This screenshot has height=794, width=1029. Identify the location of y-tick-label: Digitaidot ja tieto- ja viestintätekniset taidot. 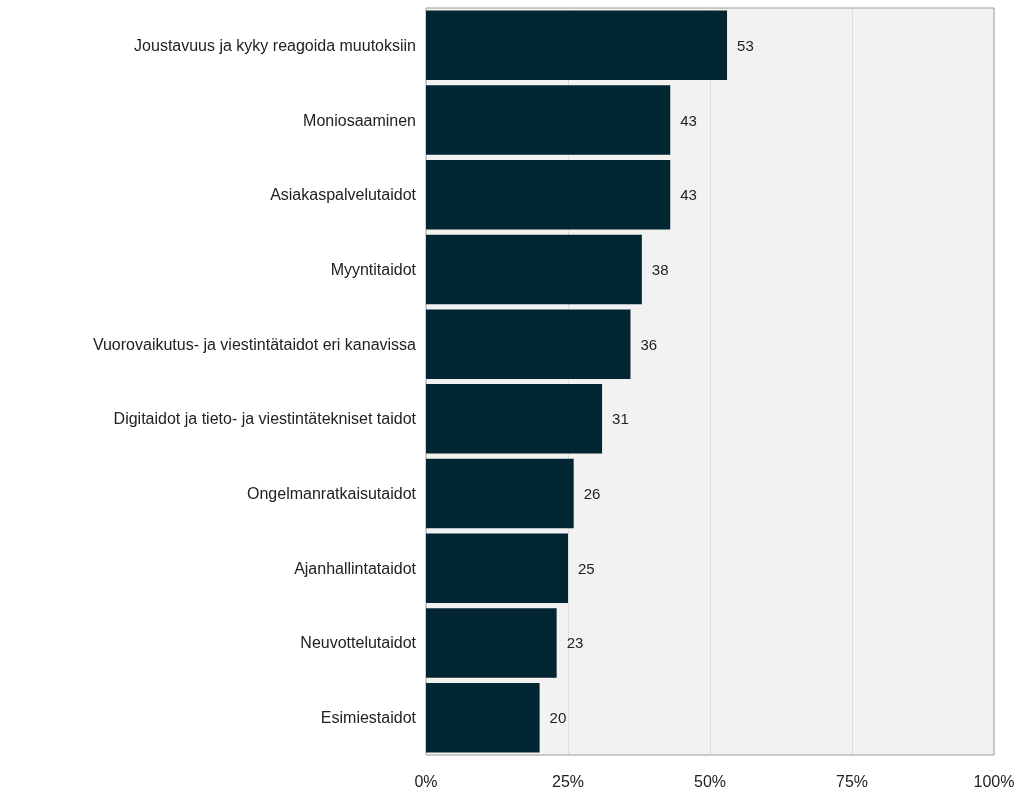
(265, 419).